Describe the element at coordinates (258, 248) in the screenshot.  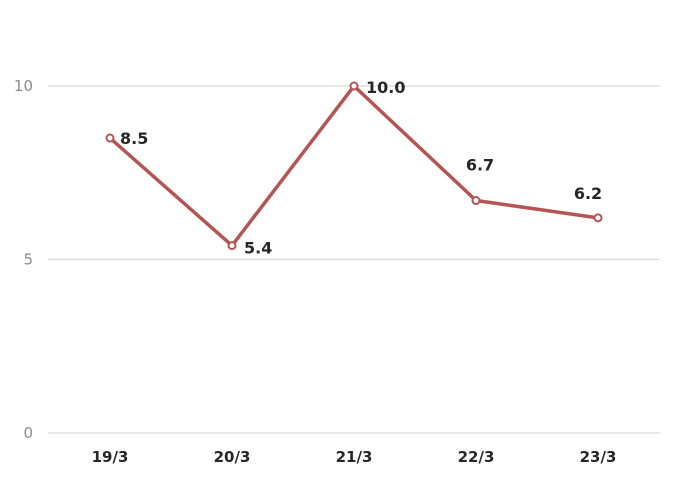
I see `data-label: 5.4` at that location.